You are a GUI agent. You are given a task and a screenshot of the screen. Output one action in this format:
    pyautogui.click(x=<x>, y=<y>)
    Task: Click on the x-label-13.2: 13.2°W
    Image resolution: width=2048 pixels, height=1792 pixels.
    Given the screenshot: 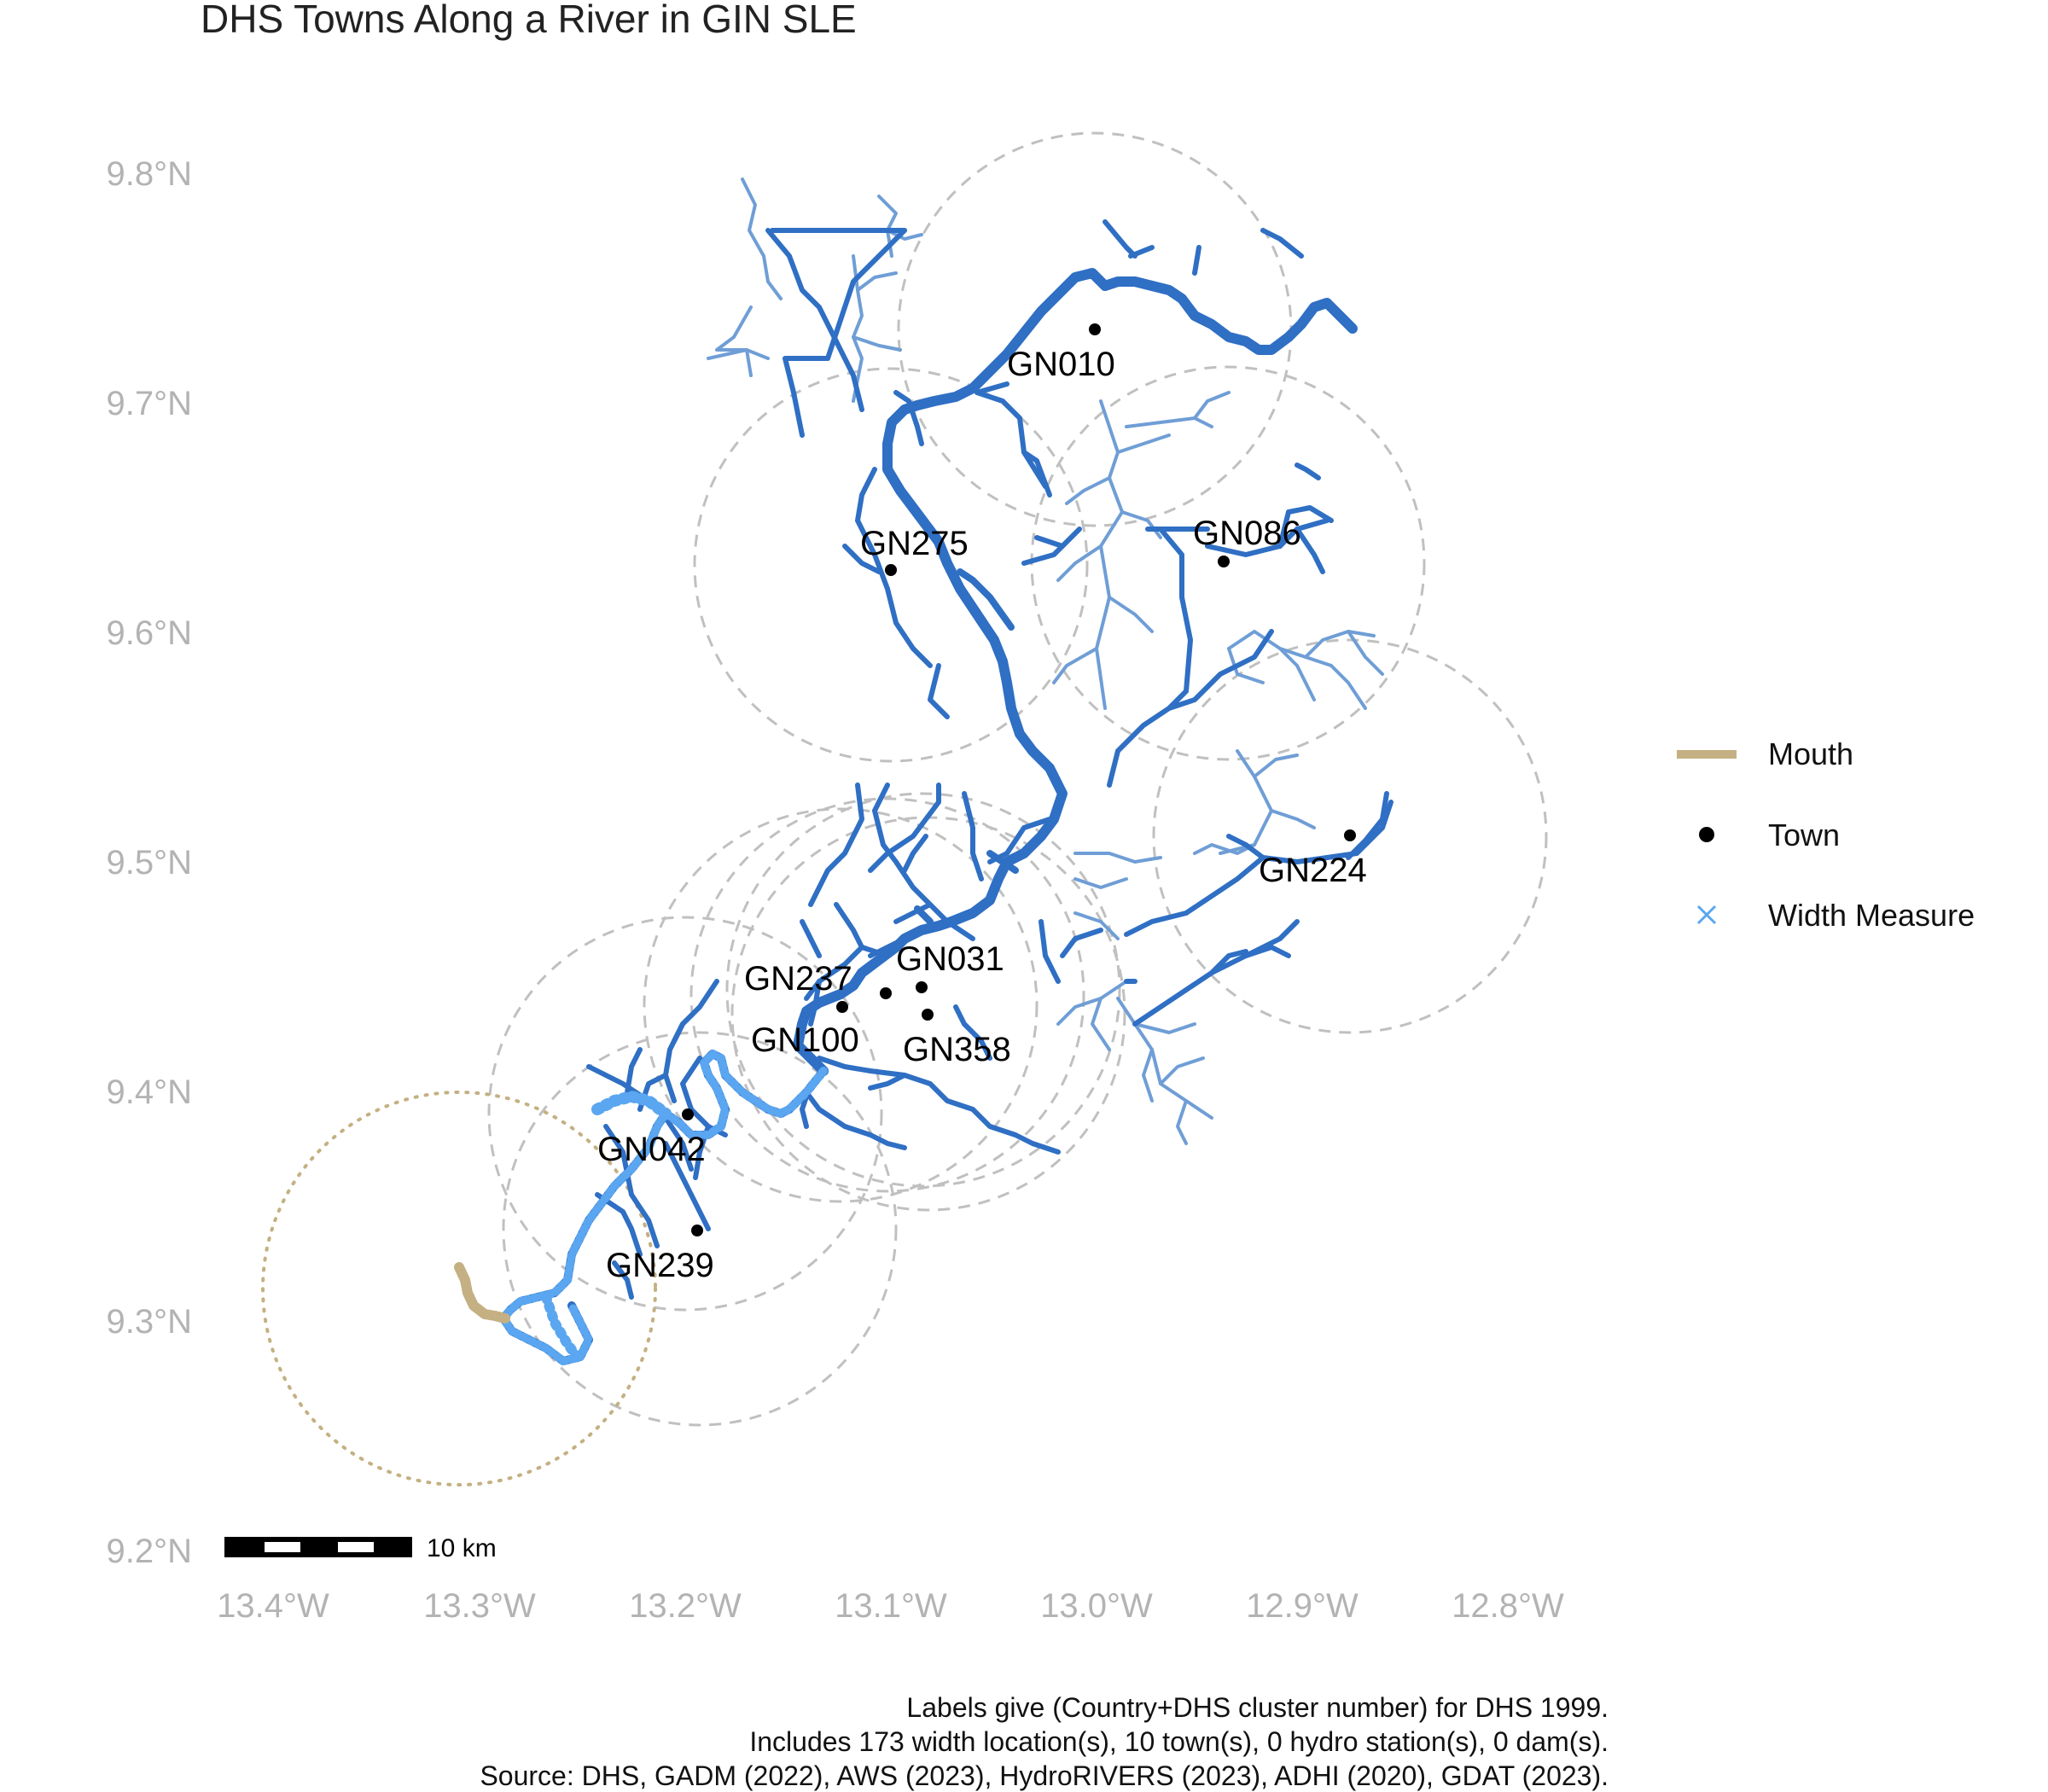 What is the action you would take?
    pyautogui.click(x=685, y=1606)
    